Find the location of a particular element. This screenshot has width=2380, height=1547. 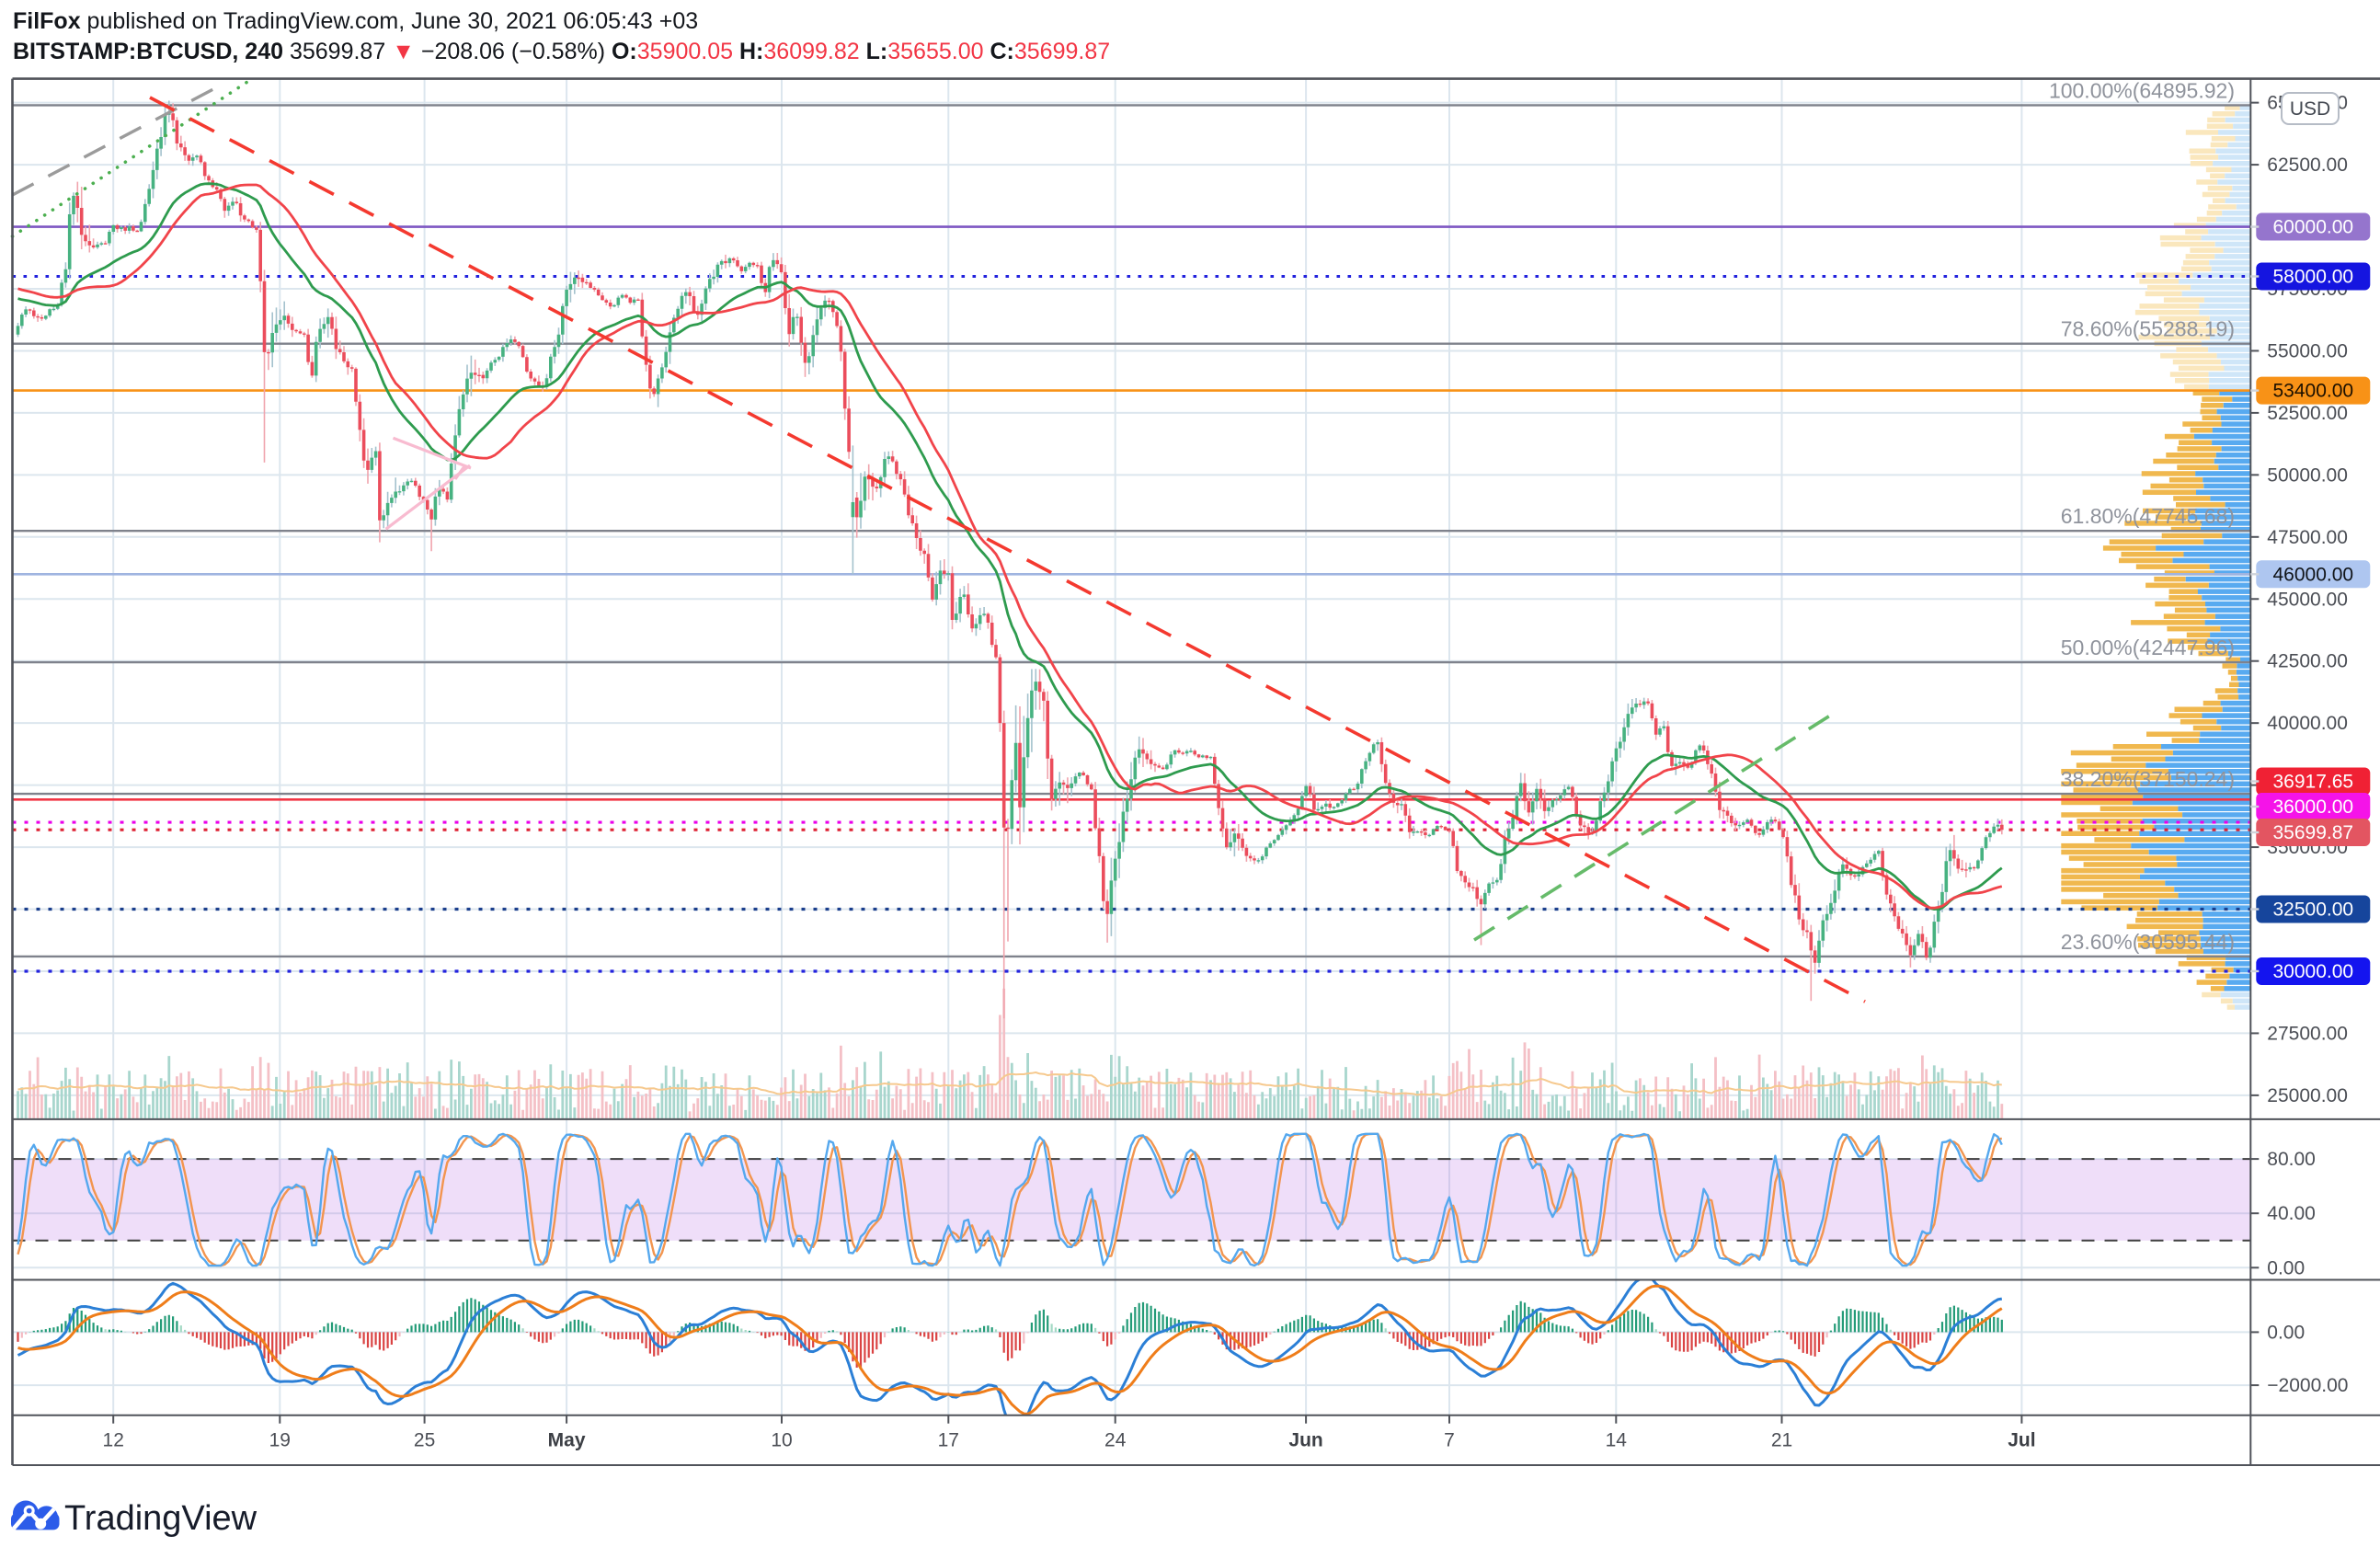

svg-text: 78.60%(55288.19) is located at coordinates (2148, 329).